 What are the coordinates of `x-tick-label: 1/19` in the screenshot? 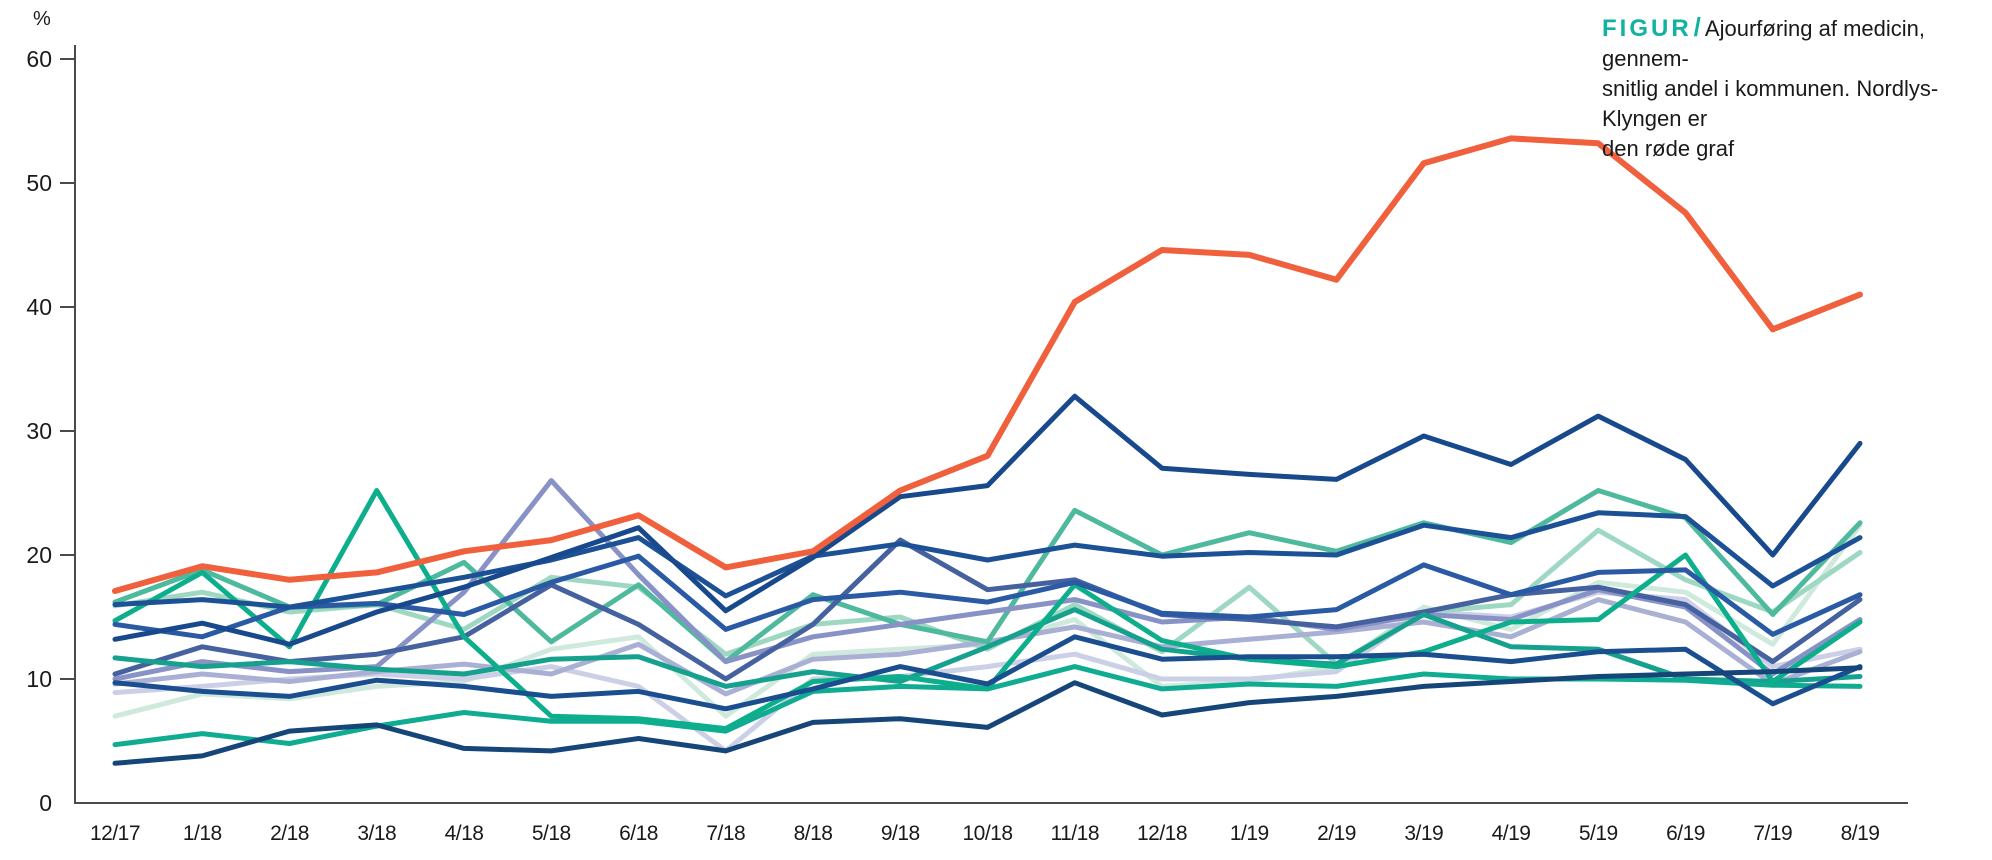 It's located at (1249, 833).